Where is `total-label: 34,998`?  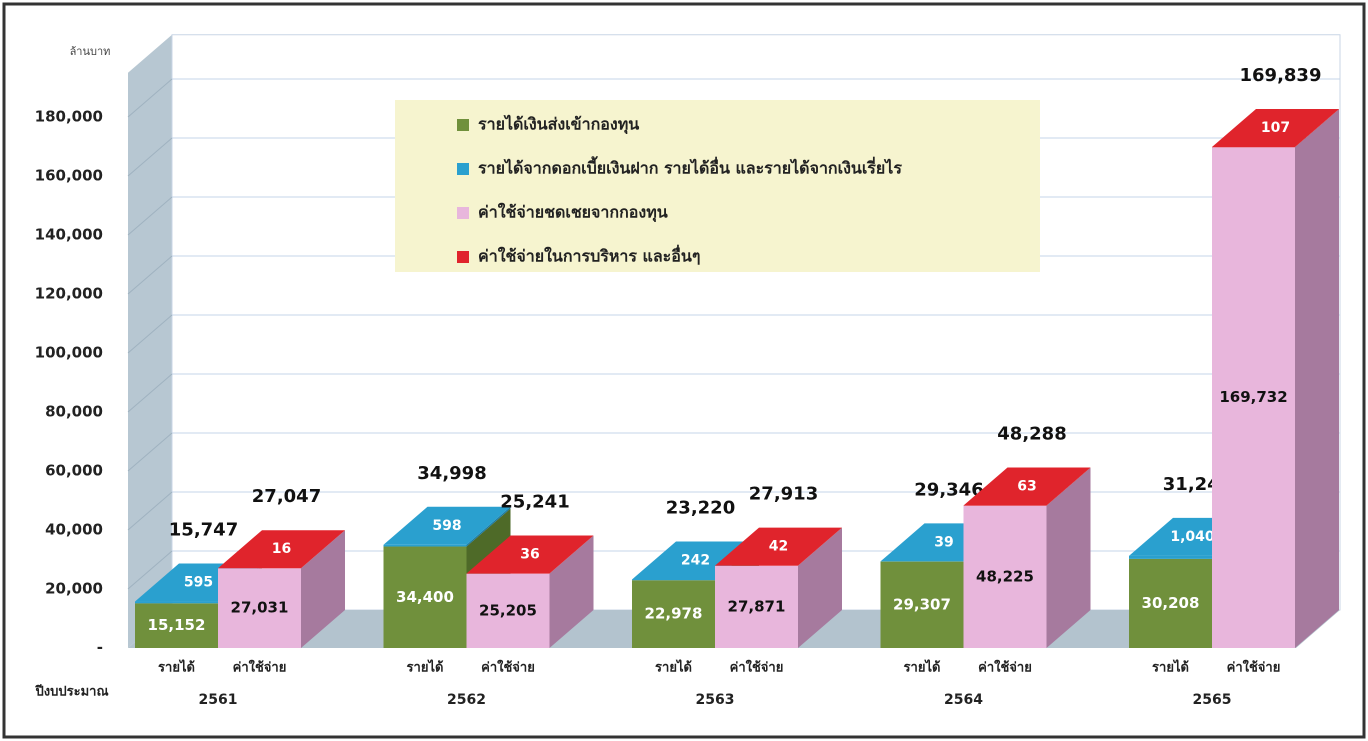
total-label: 34,998 is located at coordinates (451, 473).